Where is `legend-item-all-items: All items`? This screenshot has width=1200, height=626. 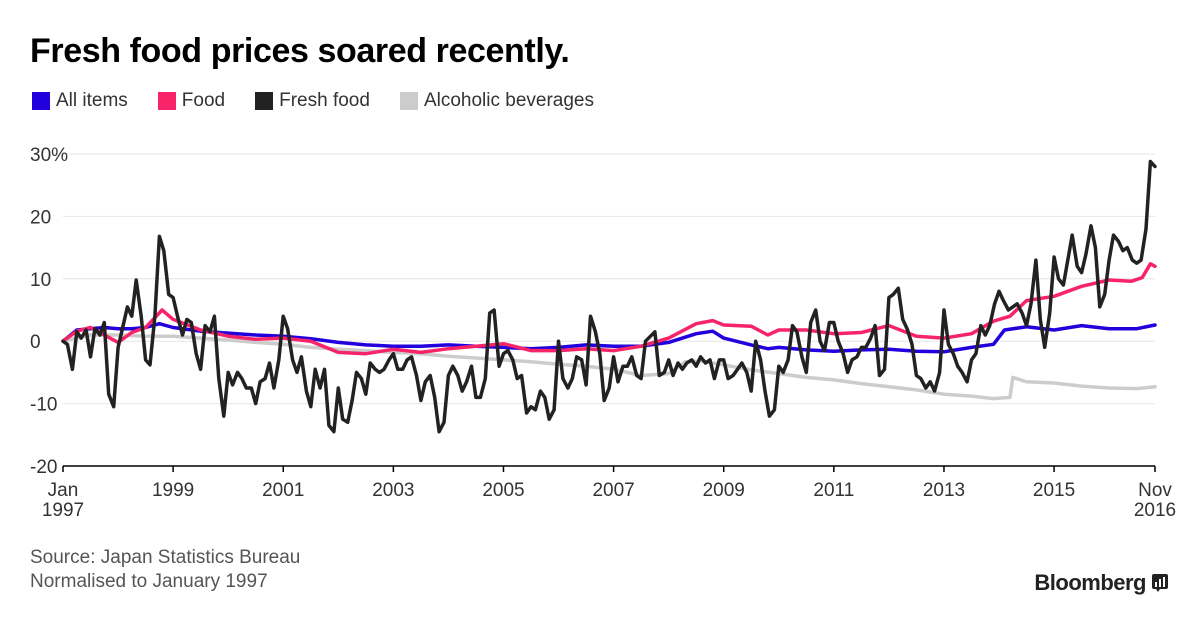
legend-item-all-items: All items is located at coordinates (80, 101).